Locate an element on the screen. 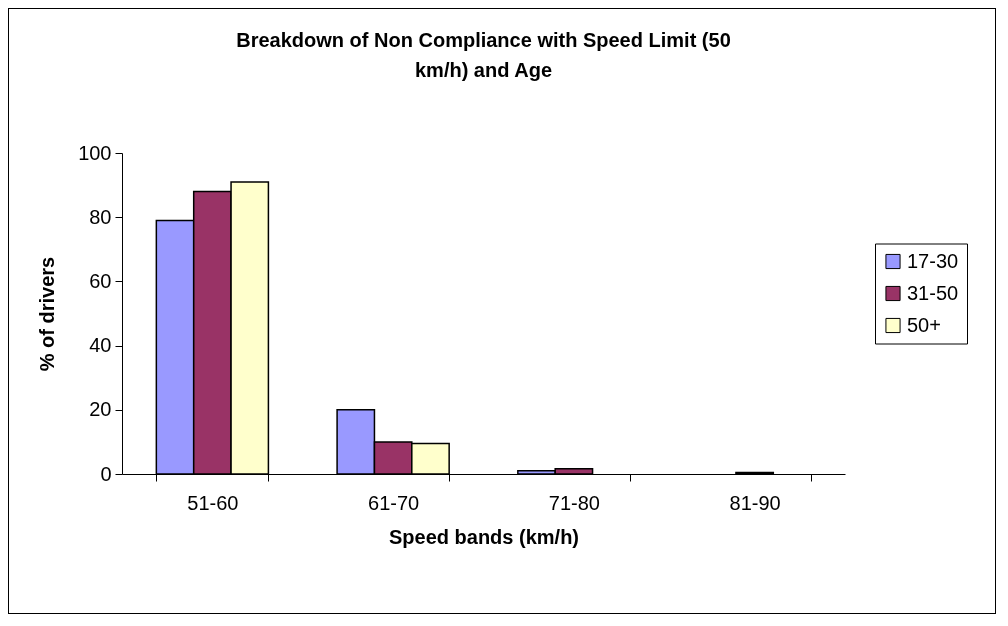  x-tick-label: 81-90 is located at coordinates (755, 502).